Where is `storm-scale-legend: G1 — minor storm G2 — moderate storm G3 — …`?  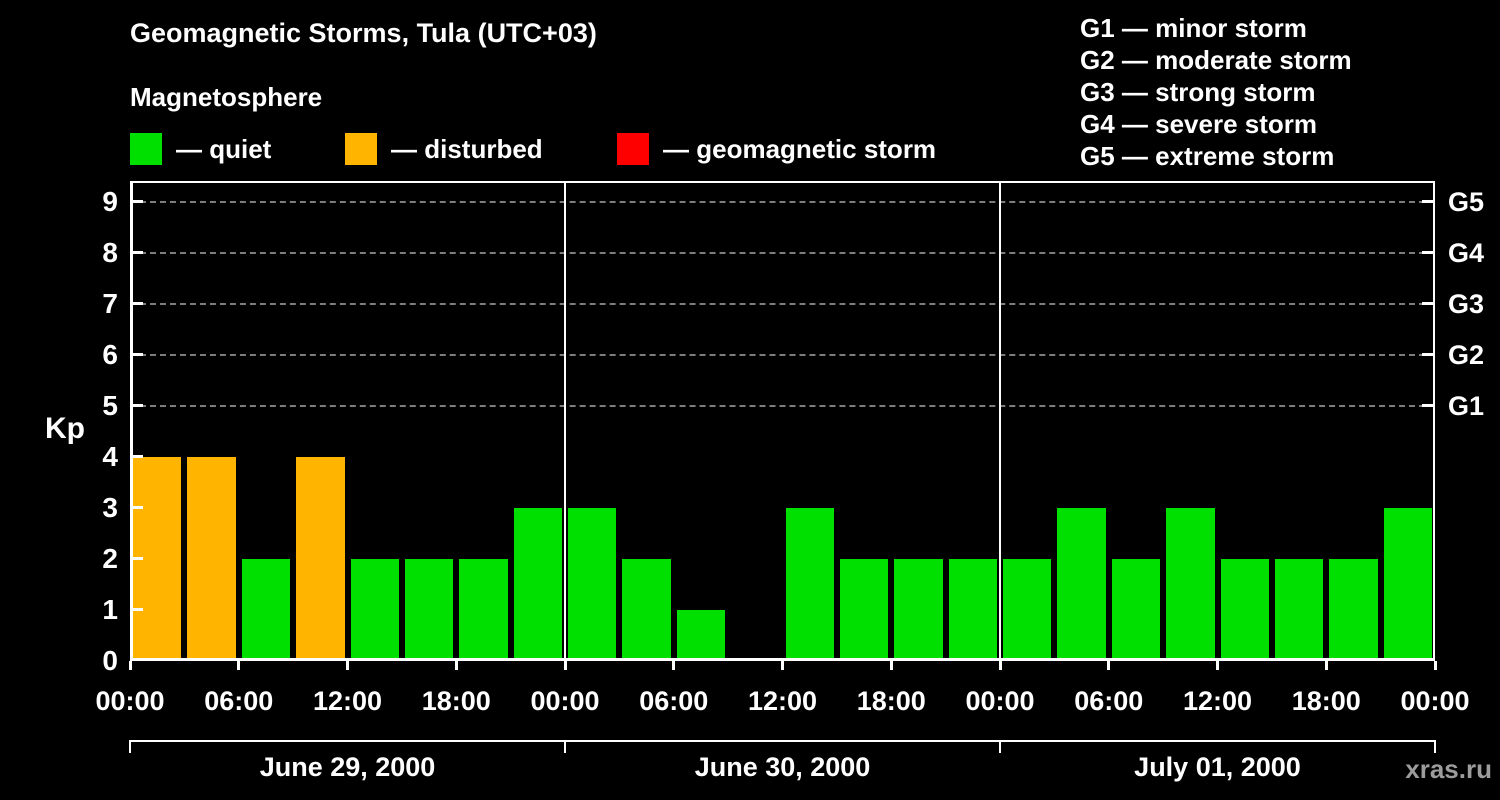 storm-scale-legend: G1 — minor storm G2 — moderate storm G3 — … is located at coordinates (1216, 92).